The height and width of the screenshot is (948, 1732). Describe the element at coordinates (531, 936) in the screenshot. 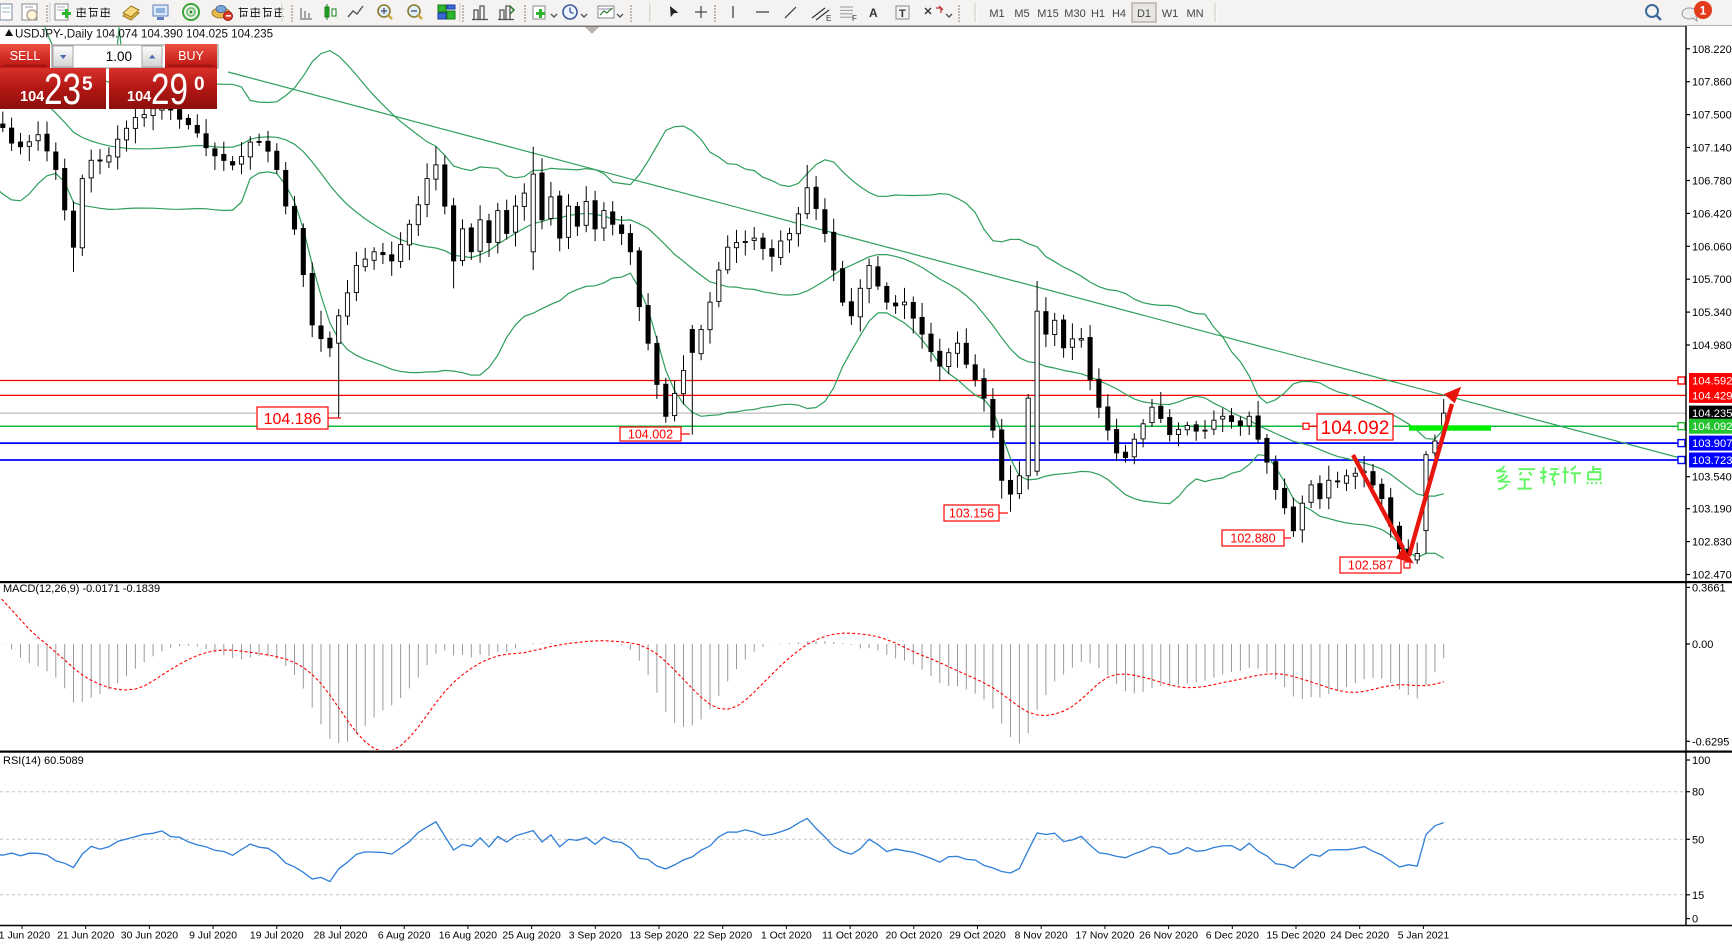

I see `svg-text: 25 Aug 2020` at that location.